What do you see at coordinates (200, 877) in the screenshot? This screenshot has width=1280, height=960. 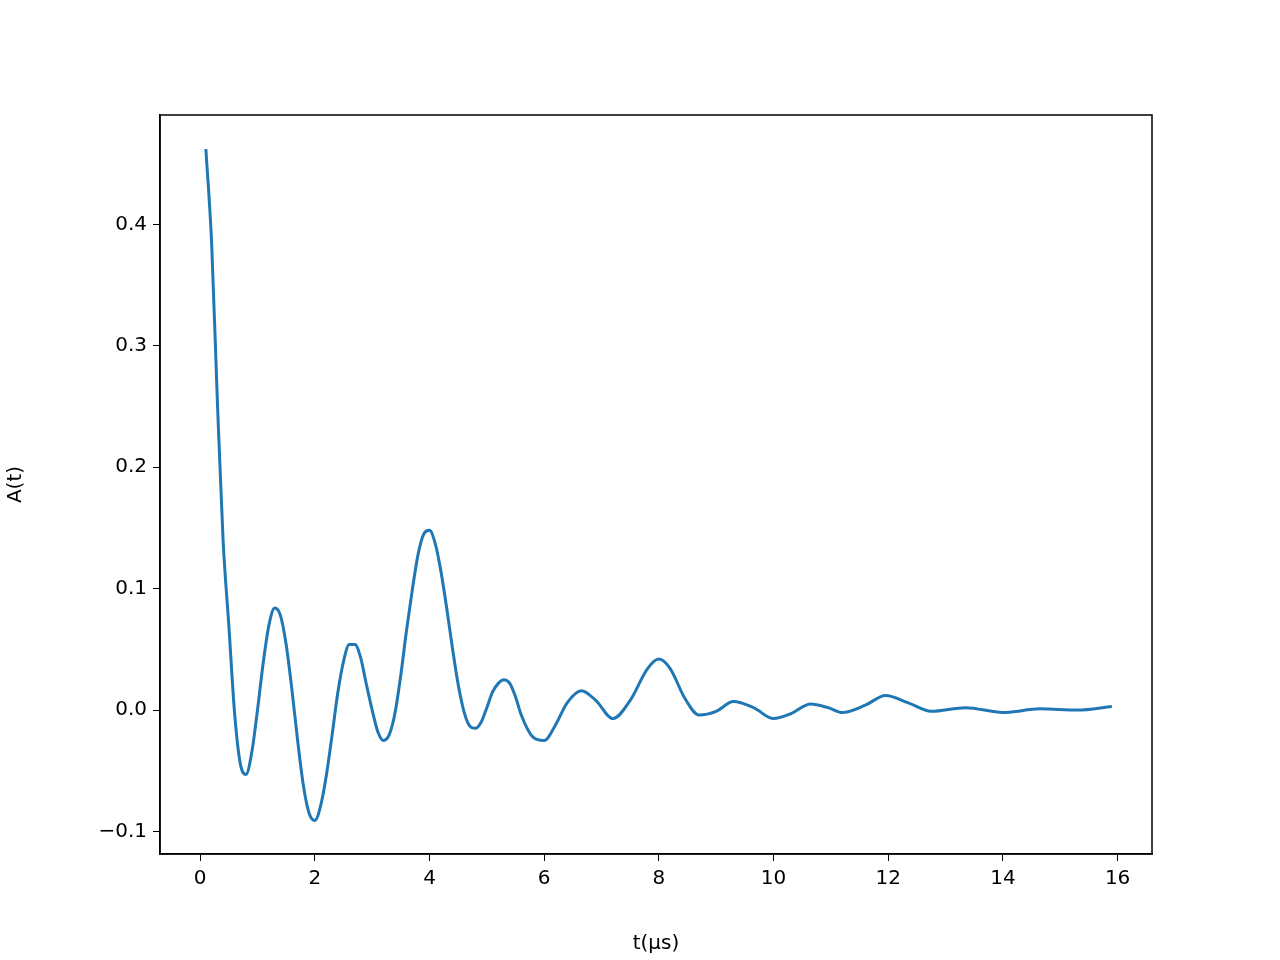 I see `x-tick-label: 0` at bounding box center [200, 877].